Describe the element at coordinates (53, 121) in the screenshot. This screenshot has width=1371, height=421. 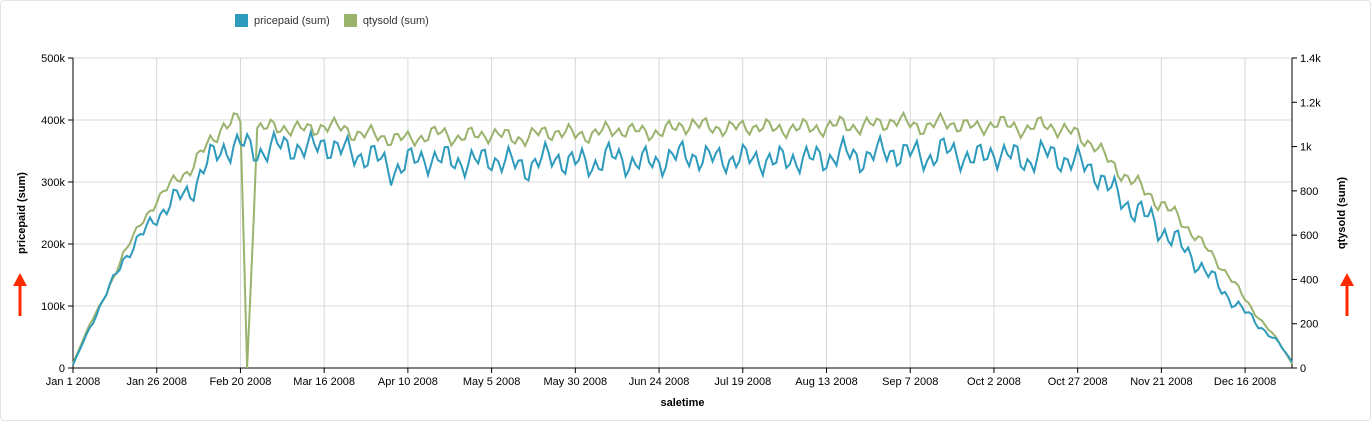
I see `y-left-tick-label: 400k` at that location.